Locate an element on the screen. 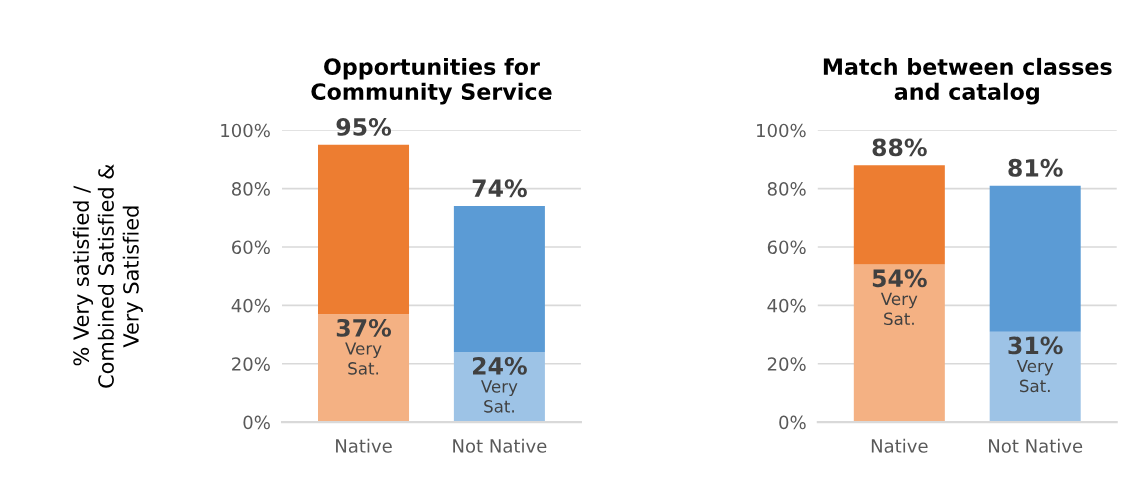 The image size is (1128, 477). chart-title: Match between classes and catalog is located at coordinates (967, 81).